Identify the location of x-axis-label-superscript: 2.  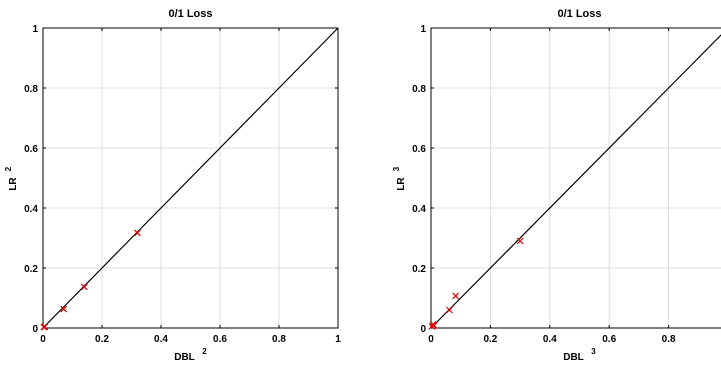
(204, 351).